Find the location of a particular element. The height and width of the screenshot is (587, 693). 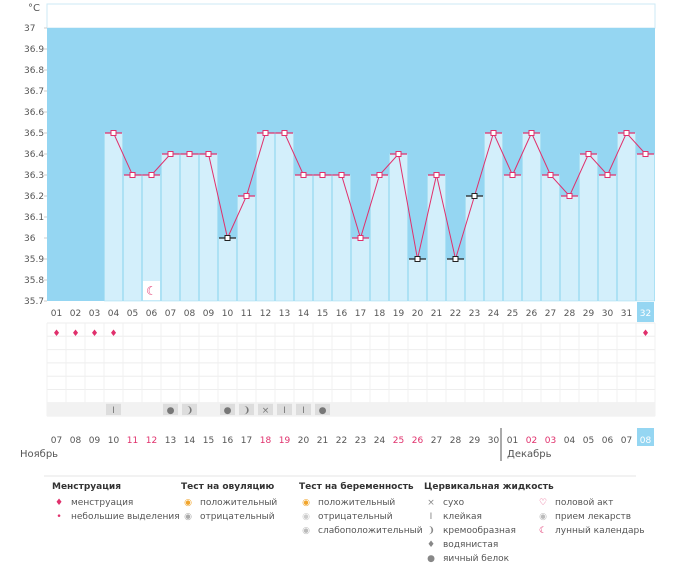

cycle-day-label: 17 is located at coordinates (360, 314).